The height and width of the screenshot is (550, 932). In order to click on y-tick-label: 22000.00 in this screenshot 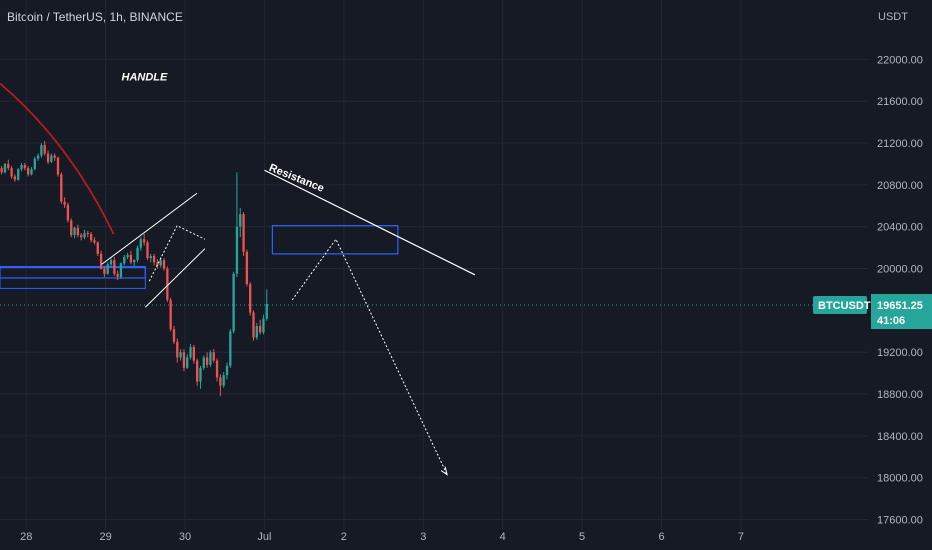, I will do `click(900, 60)`.